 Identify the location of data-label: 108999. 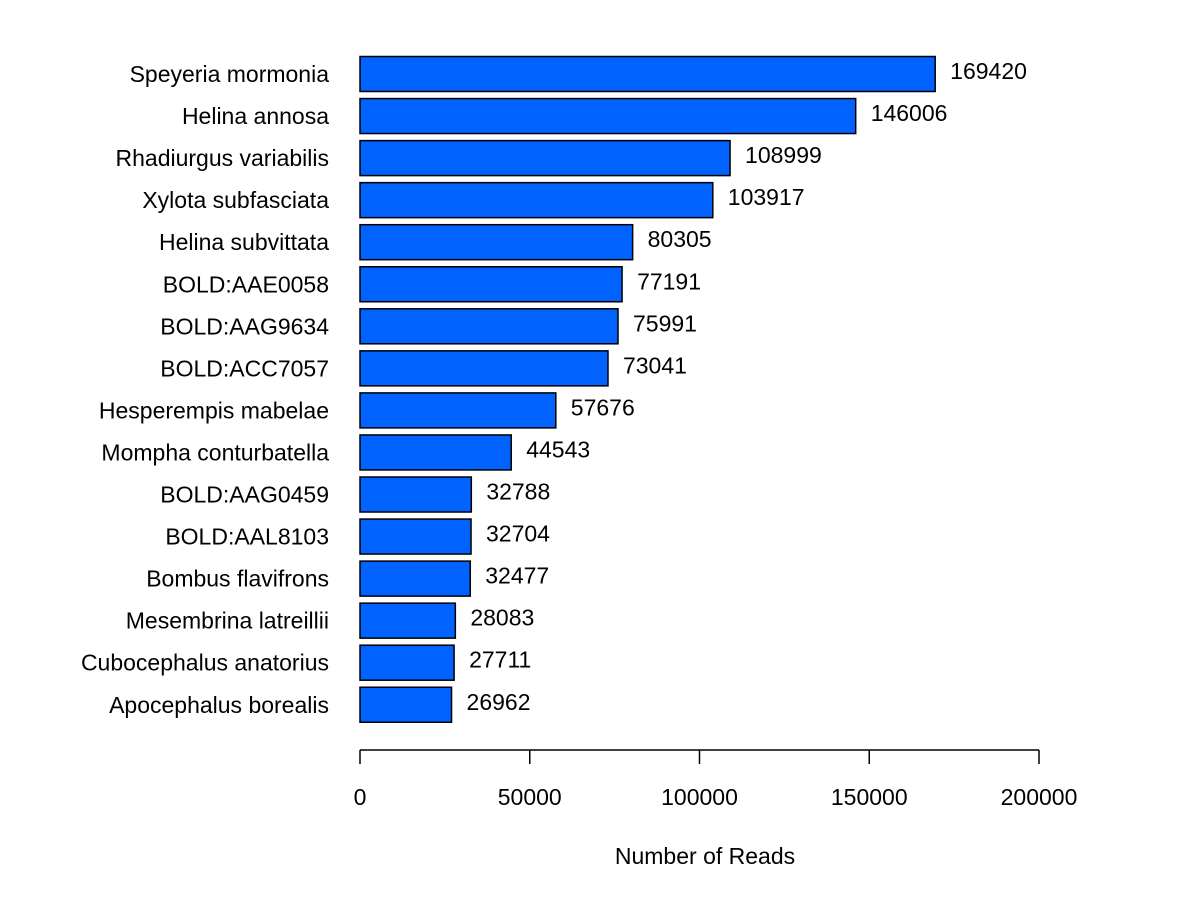
(783, 155).